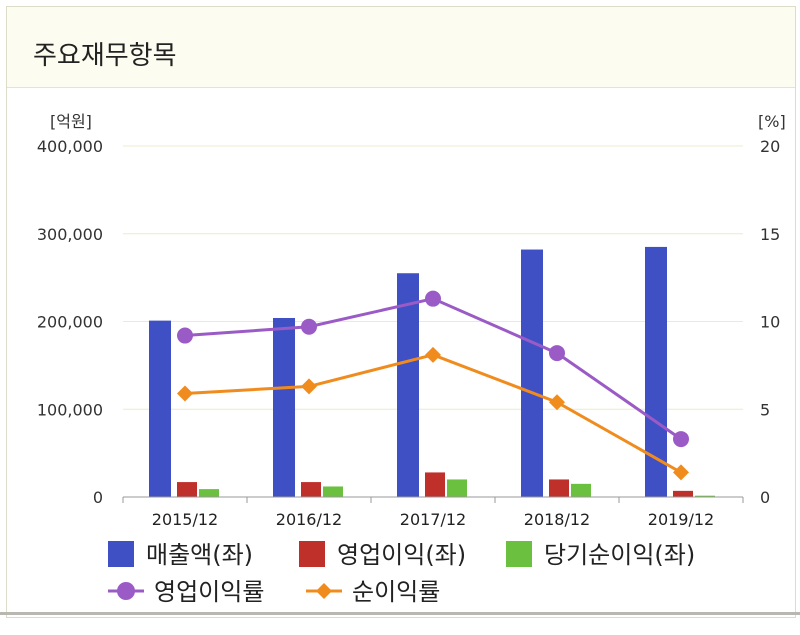 The image size is (800, 635). Describe the element at coordinates (71, 121) in the screenshot. I see `left-axis-unit: [억원]` at that location.